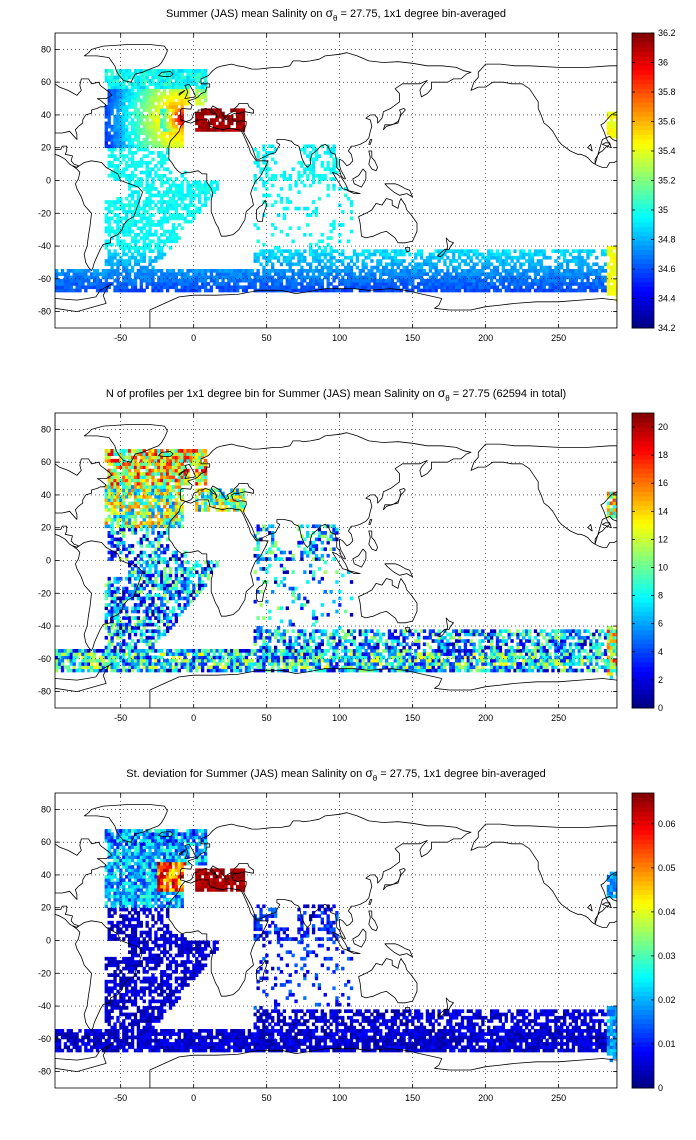 The image size is (696, 1140). What do you see at coordinates (125, 63) in the screenshot?
I see `coastline` at bounding box center [125, 63].